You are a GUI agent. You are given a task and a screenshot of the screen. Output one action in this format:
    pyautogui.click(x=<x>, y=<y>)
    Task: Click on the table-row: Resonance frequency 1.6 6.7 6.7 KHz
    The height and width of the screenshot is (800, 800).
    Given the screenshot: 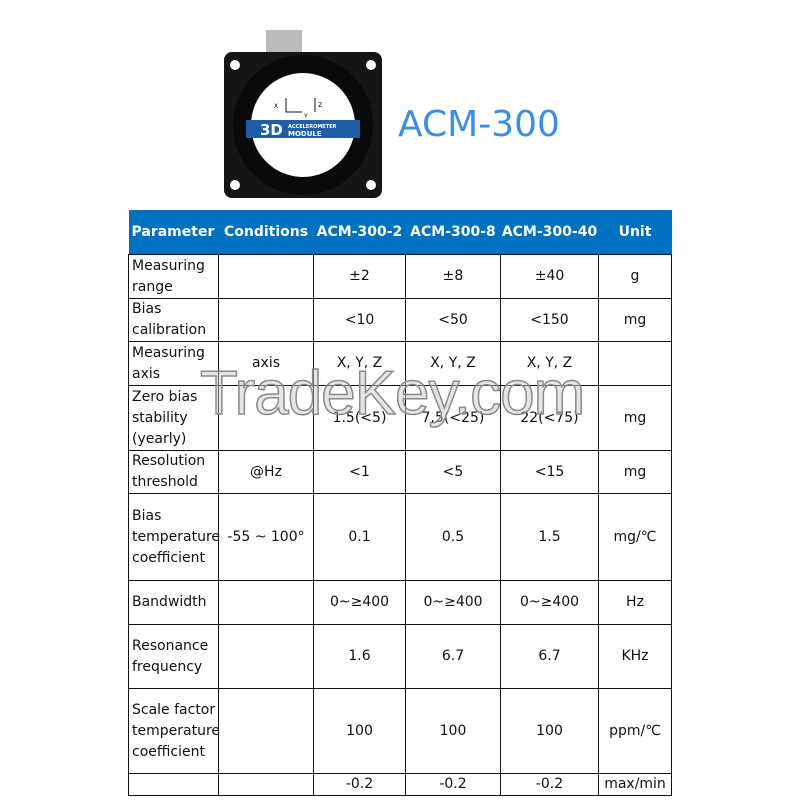 What is the action you would take?
    pyautogui.click(x=400, y=656)
    